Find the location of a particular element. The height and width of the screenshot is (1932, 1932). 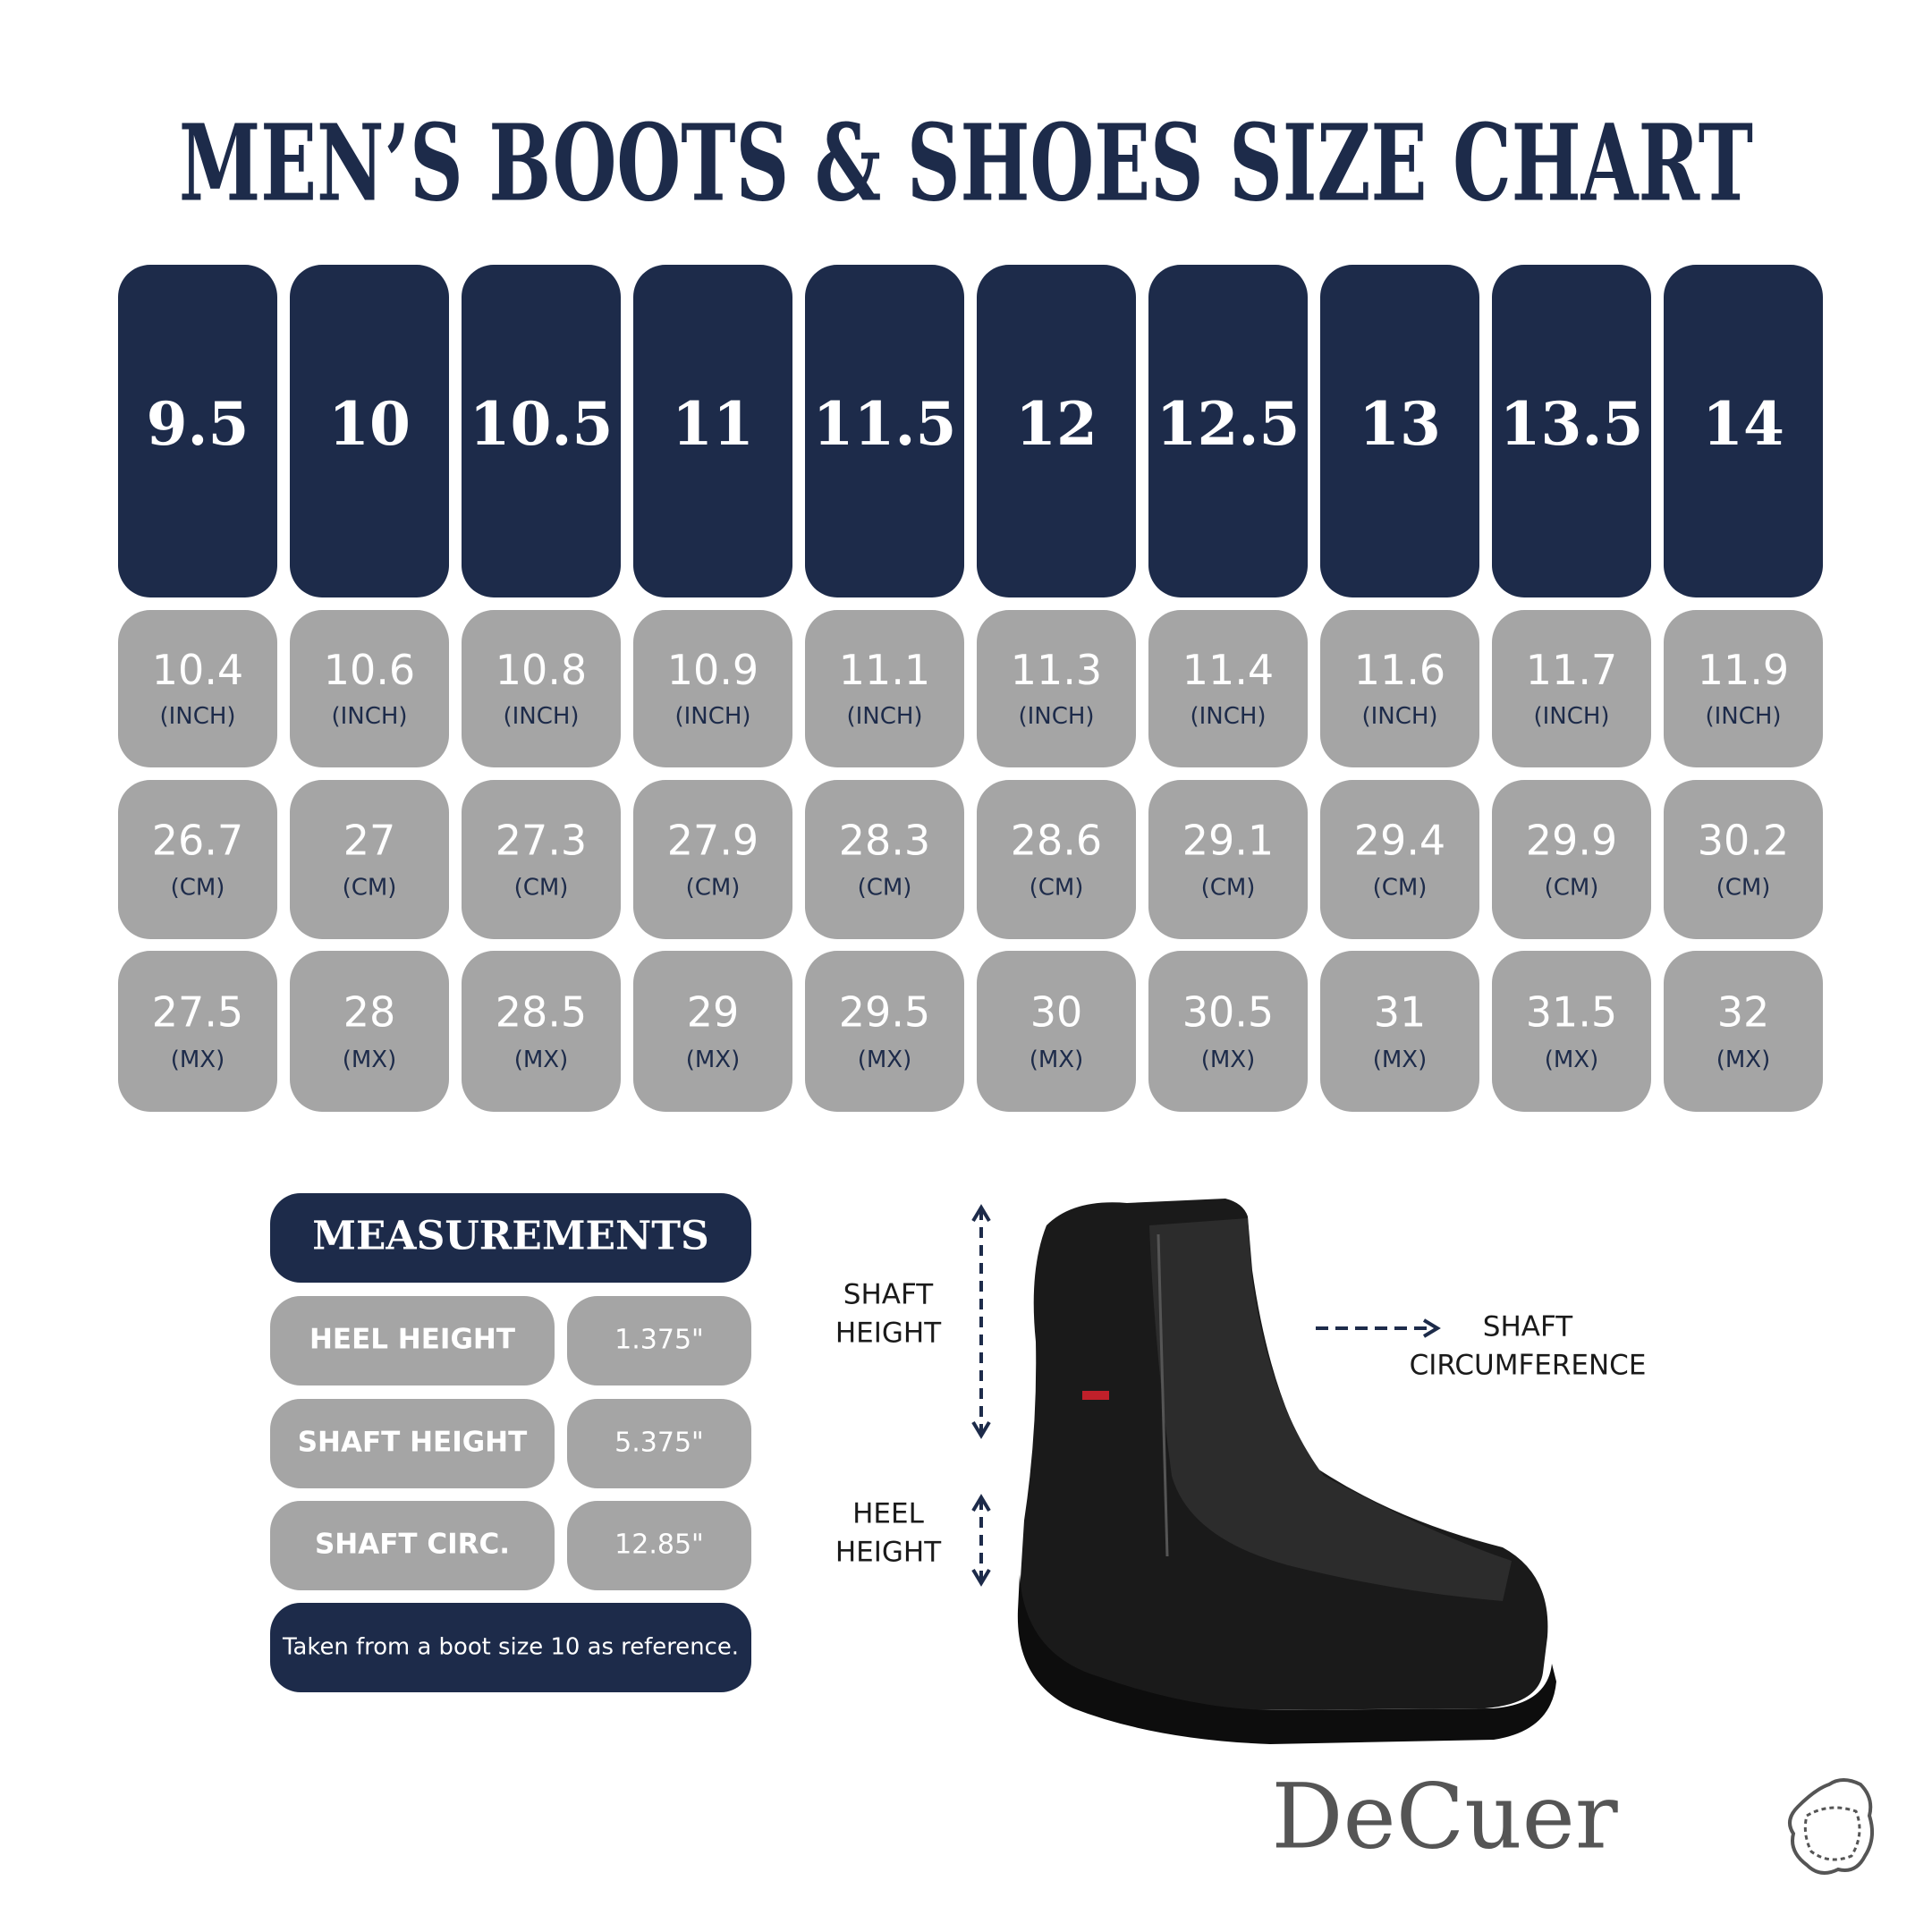

measure-value: 29.4 is located at coordinates (1399, 841).